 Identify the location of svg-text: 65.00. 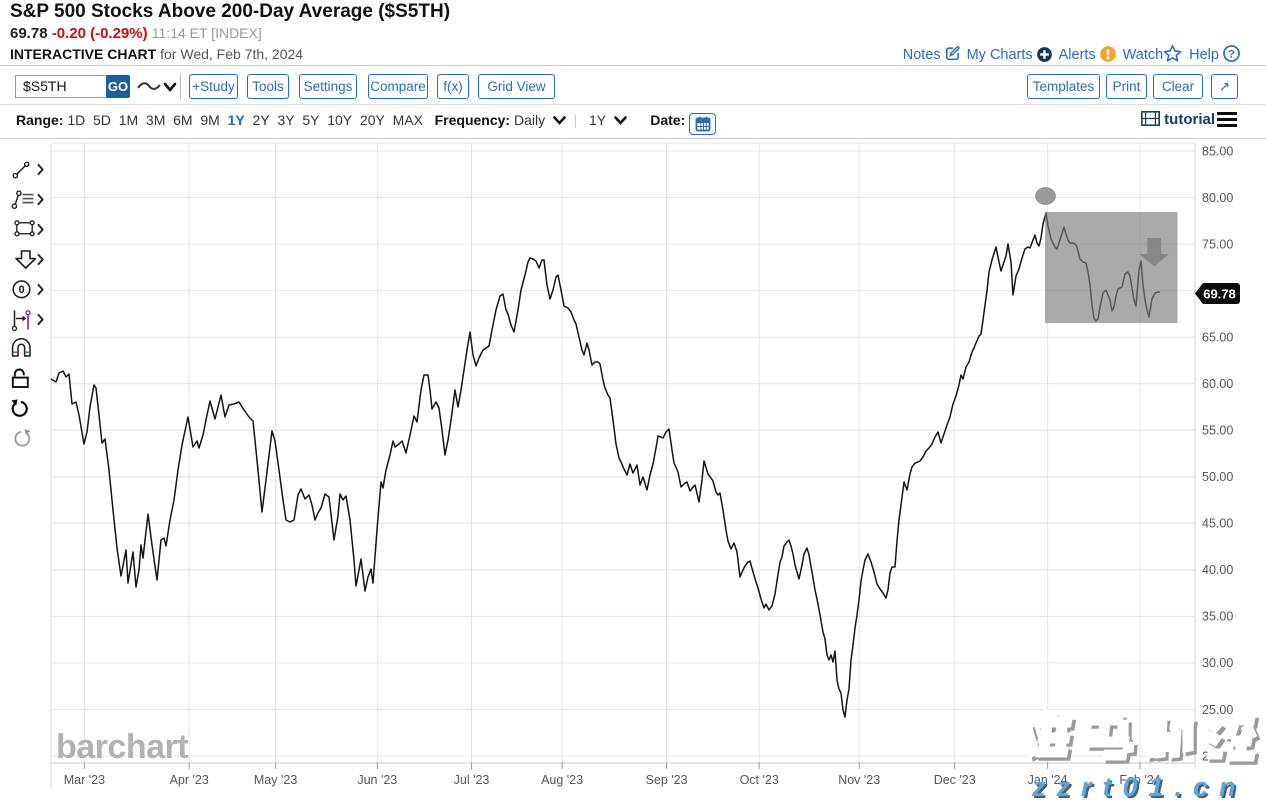
(1217, 338).